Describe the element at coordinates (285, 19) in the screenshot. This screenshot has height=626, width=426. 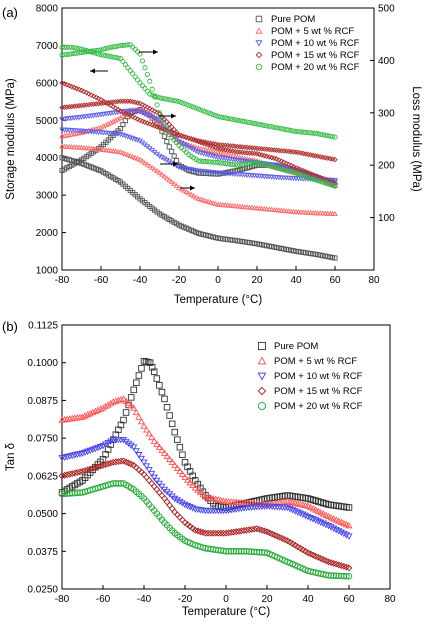
I see `legend-item: Pure POM` at that location.